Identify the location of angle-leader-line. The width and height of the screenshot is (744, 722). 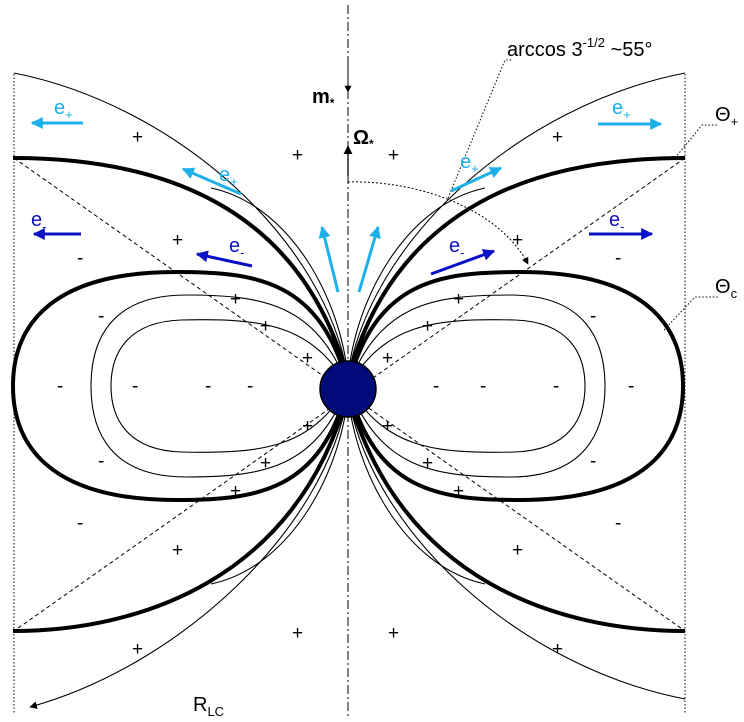
(479, 129).